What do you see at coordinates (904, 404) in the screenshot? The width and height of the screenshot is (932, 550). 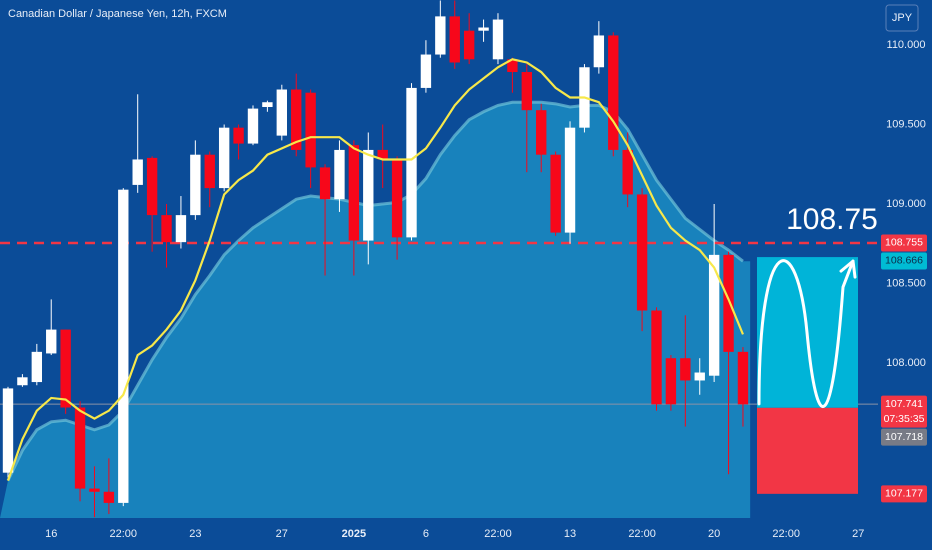 I see `price-label: 107.741` at bounding box center [904, 404].